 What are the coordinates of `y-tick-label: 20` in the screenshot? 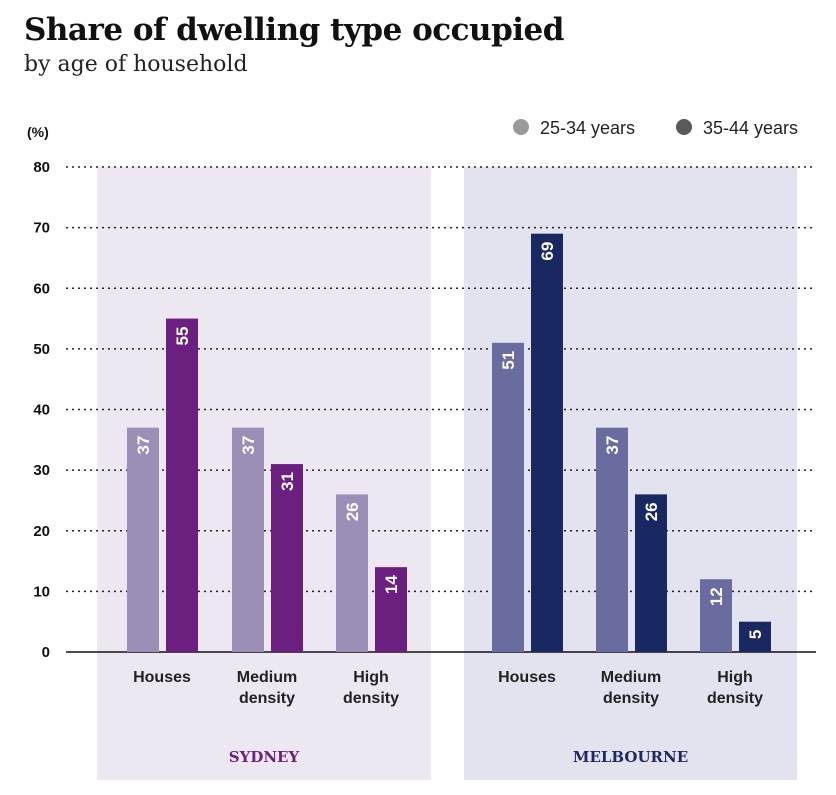 It's located at (41, 531).